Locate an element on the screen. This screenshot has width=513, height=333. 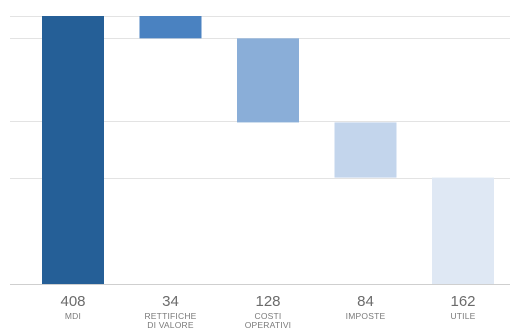
value-label-1: 34 is located at coordinates (170, 301).